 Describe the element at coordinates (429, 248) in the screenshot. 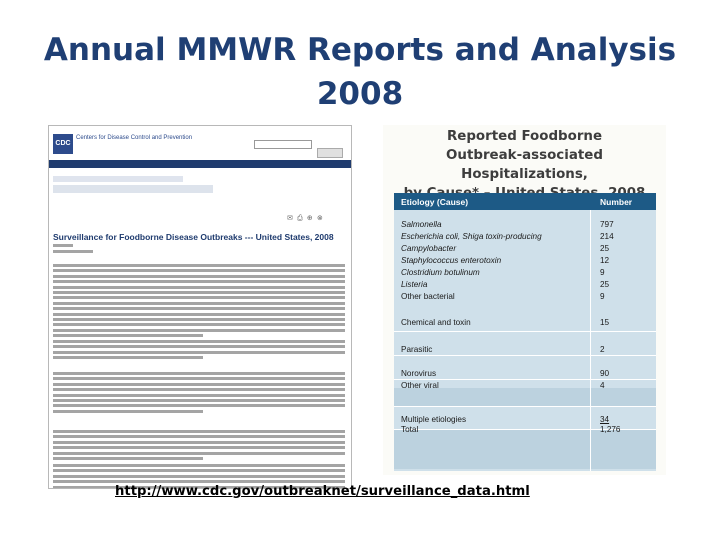

I see `table-row-cause: Campylobacter` at that location.